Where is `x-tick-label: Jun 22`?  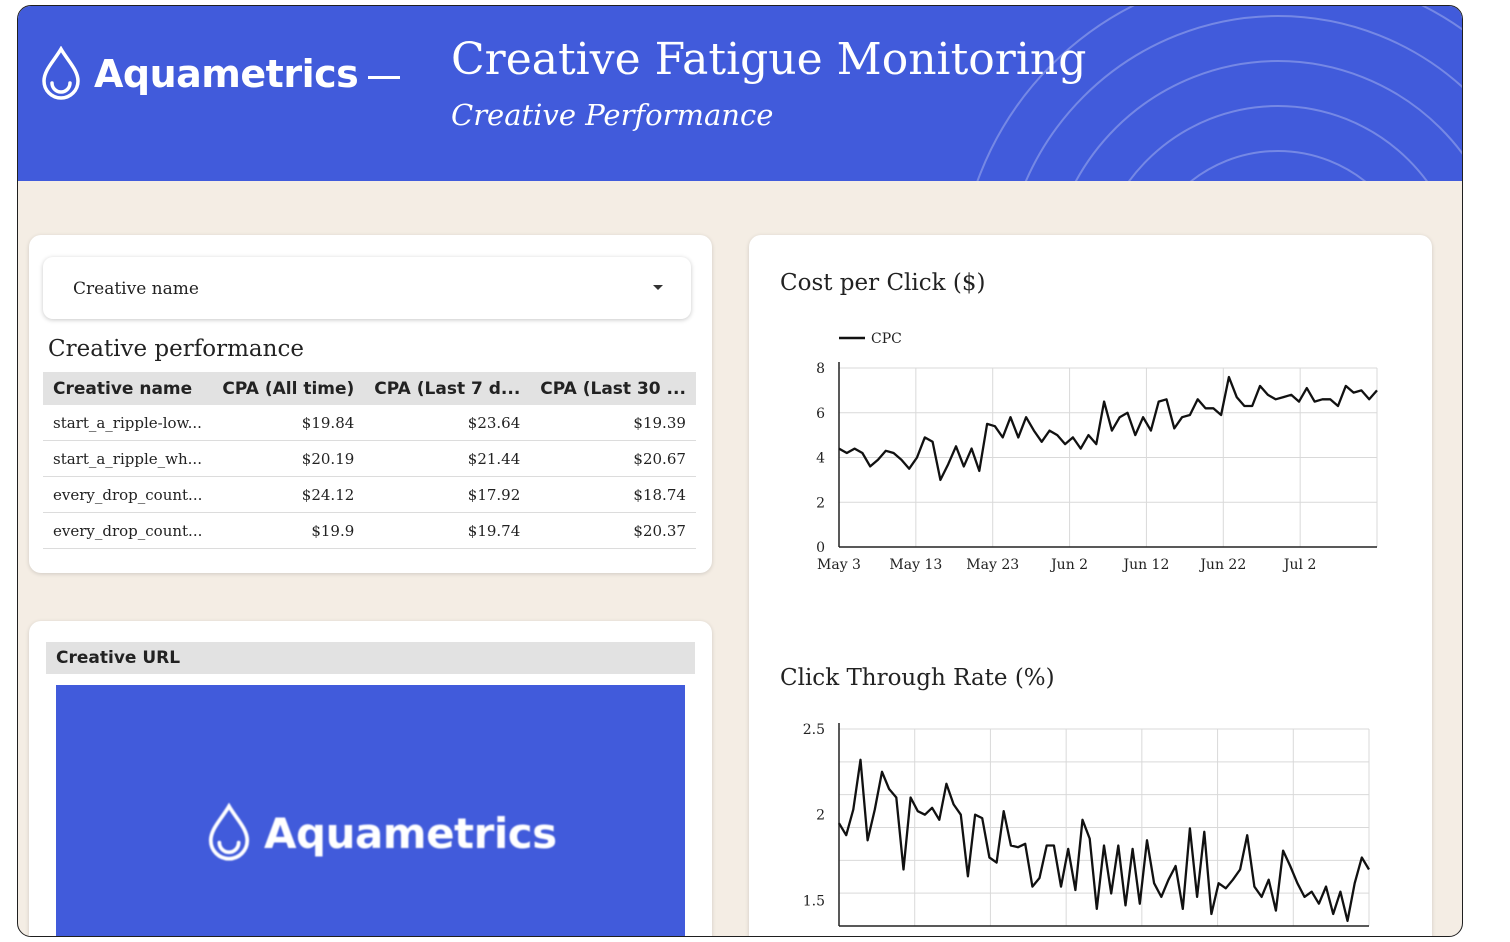
x-tick-label: Jun 22 is located at coordinates (1222, 565).